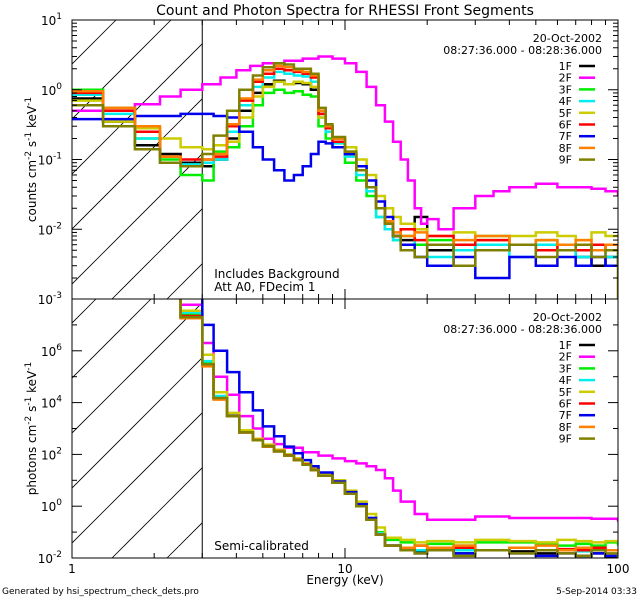  I want to click on y-tick-label: 10², so click(51, 454).